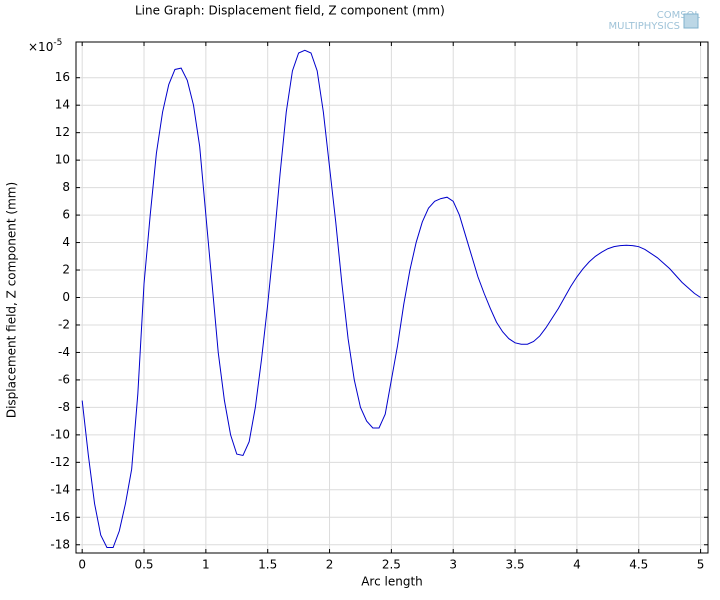 The image size is (720, 600). What do you see at coordinates (515, 565) in the screenshot?
I see `x-tick-label: 3.5` at bounding box center [515, 565].